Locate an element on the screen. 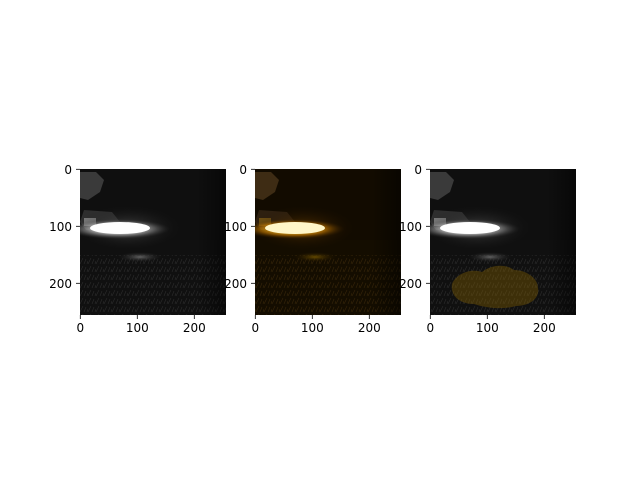  panel-grayscale-with-mask: 0 100 200 0 100 200 is located at coordinates (487, 249).